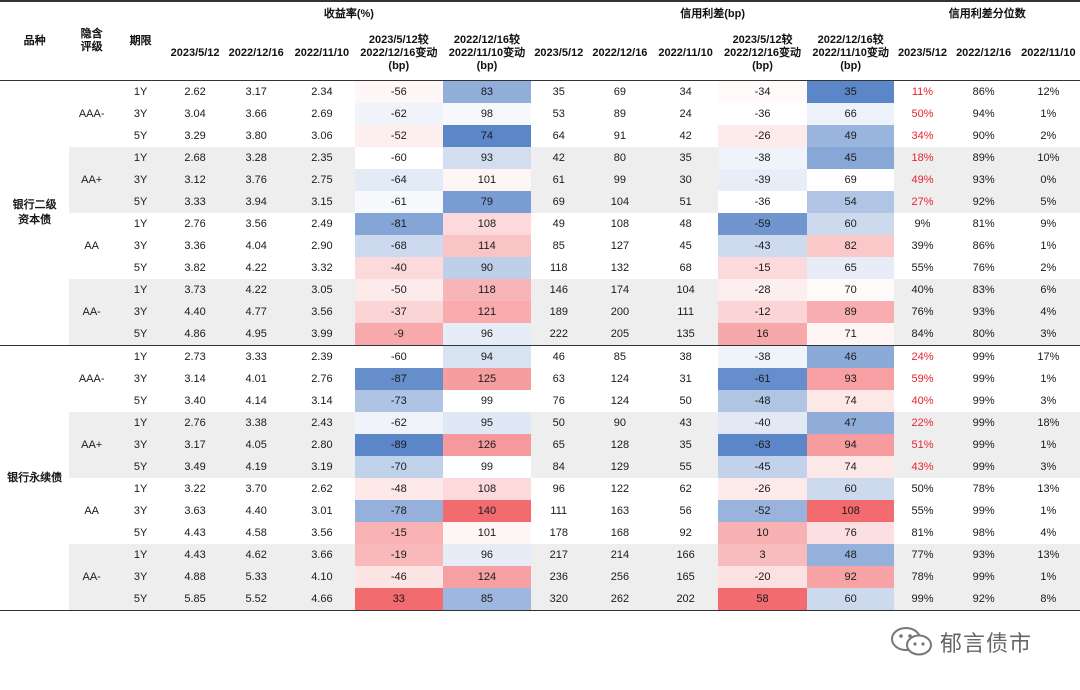 Image resolution: width=1080 pixels, height=690 pixels. Describe the element at coordinates (620, 423) in the screenshot. I see `spread-cell: 90` at that location.